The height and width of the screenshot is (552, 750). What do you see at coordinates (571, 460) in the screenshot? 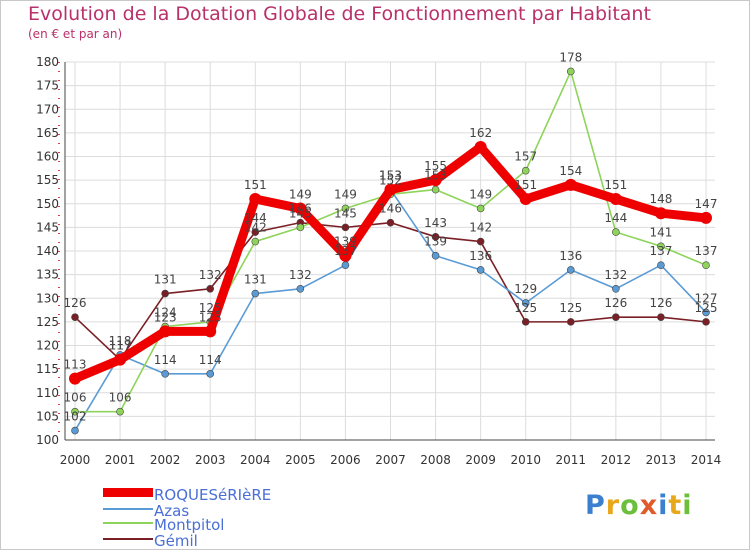
I see `x-tick-label: 2011` at bounding box center [571, 460].